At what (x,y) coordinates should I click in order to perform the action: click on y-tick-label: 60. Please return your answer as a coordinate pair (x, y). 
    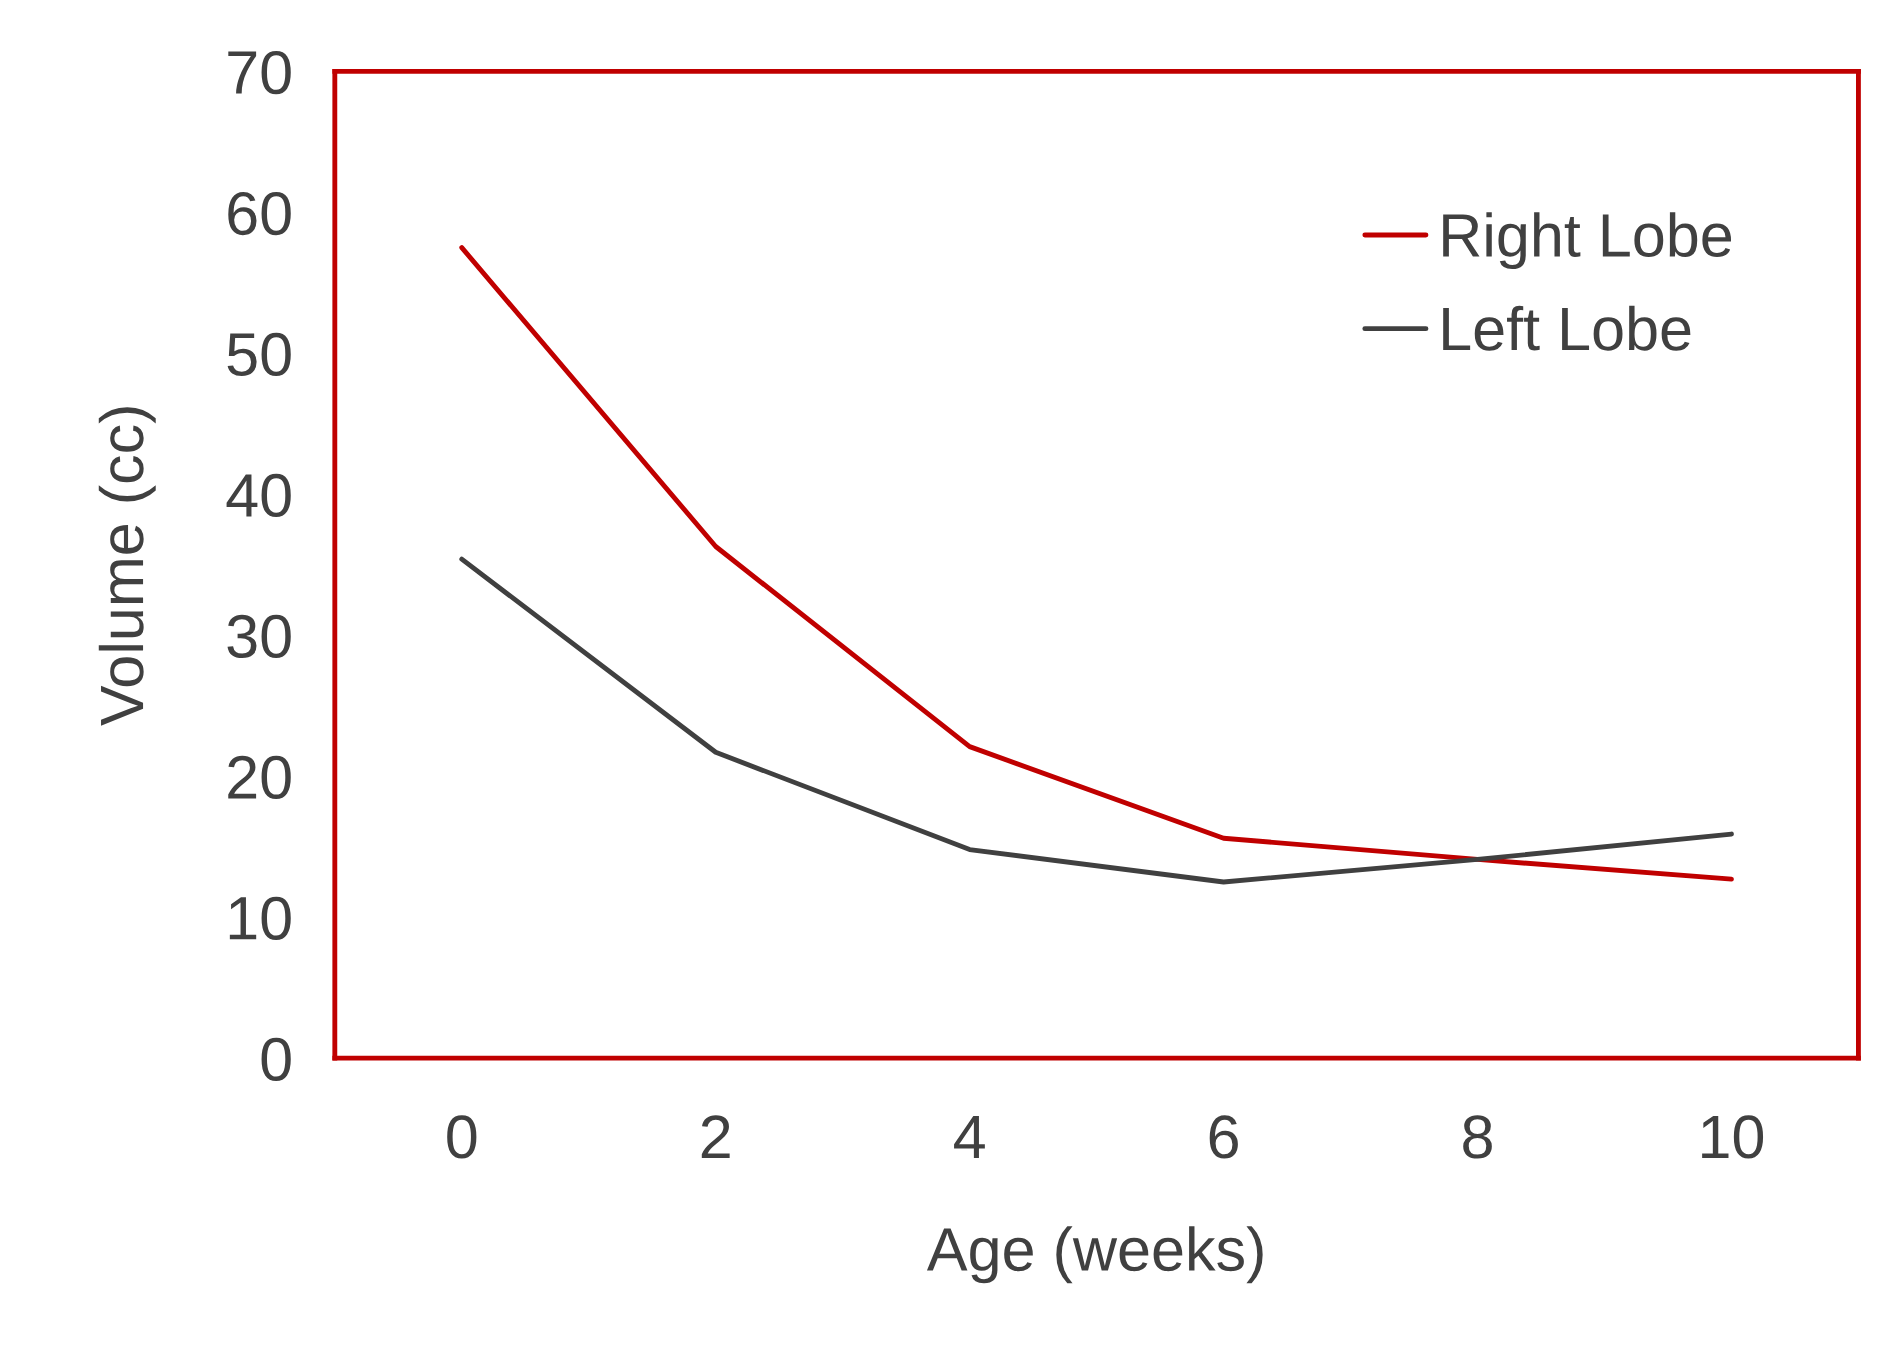
    Looking at the image, I should click on (259, 213).